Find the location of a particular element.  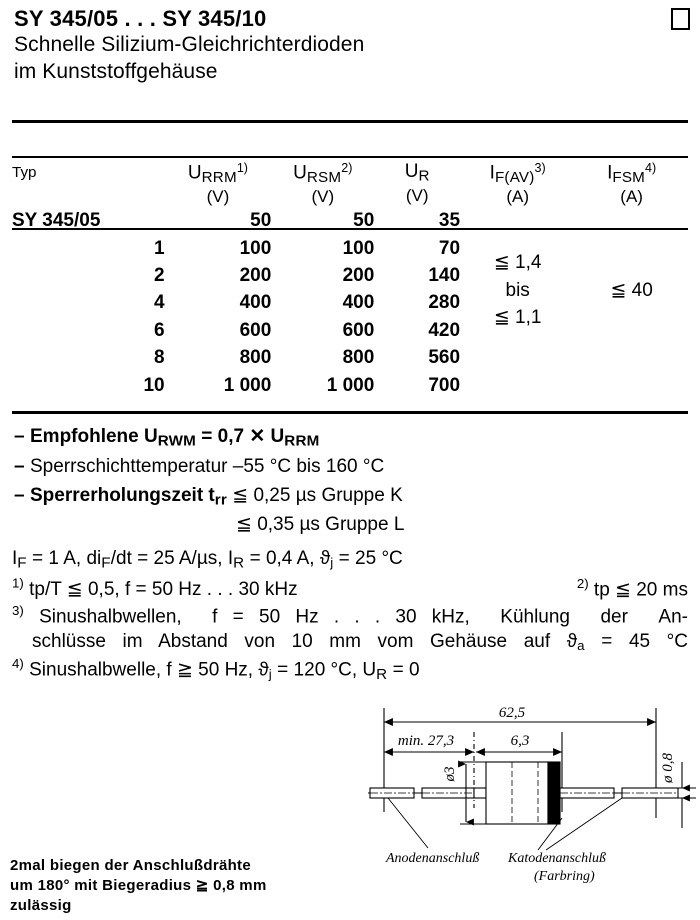

col-header-ursm-symbol: U is located at coordinates (300, 173).